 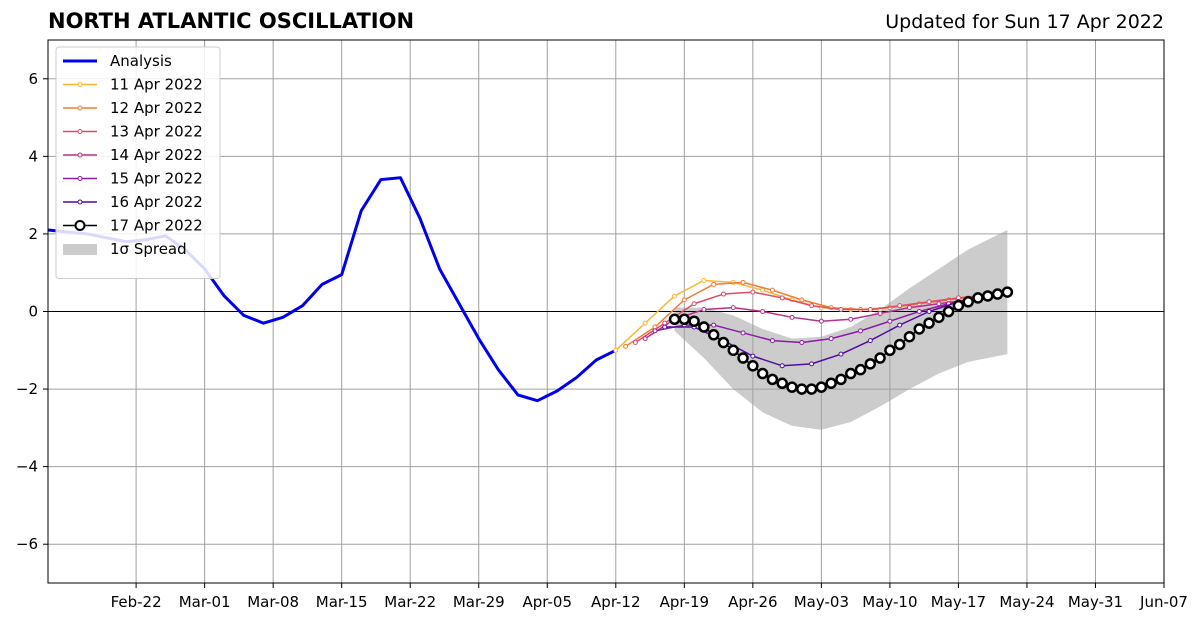 I want to click on y-tick-label: −2, so click(x=27, y=389).